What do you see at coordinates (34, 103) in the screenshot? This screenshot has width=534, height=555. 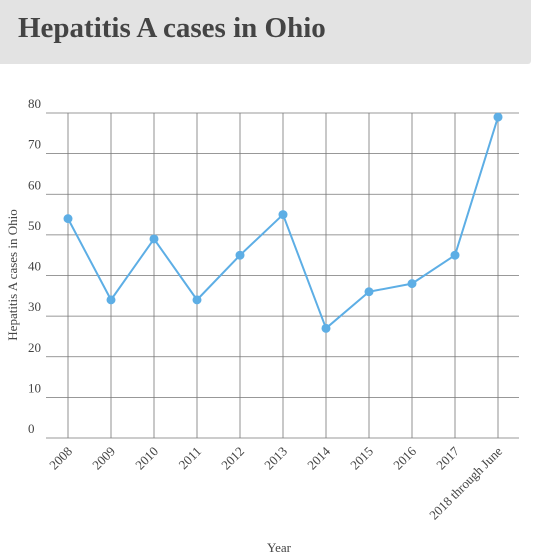 I see `y-tick-label: 80` at bounding box center [34, 103].